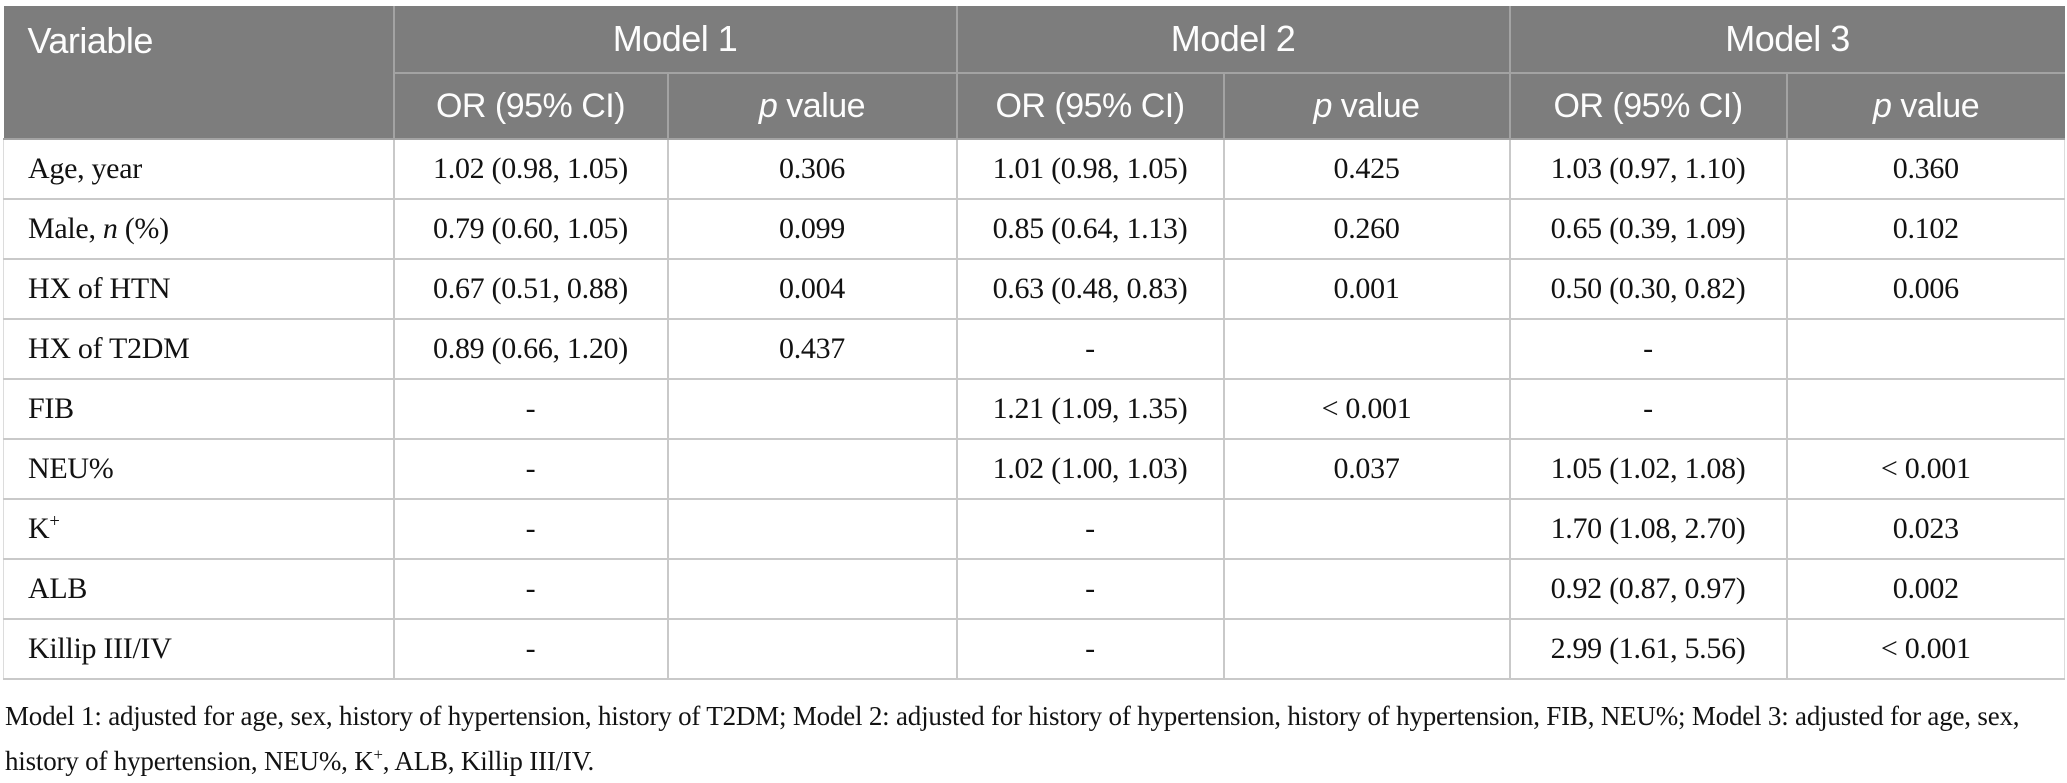 This screenshot has height=783, width=2067. I want to click on variable-cell: K+, so click(199, 529).